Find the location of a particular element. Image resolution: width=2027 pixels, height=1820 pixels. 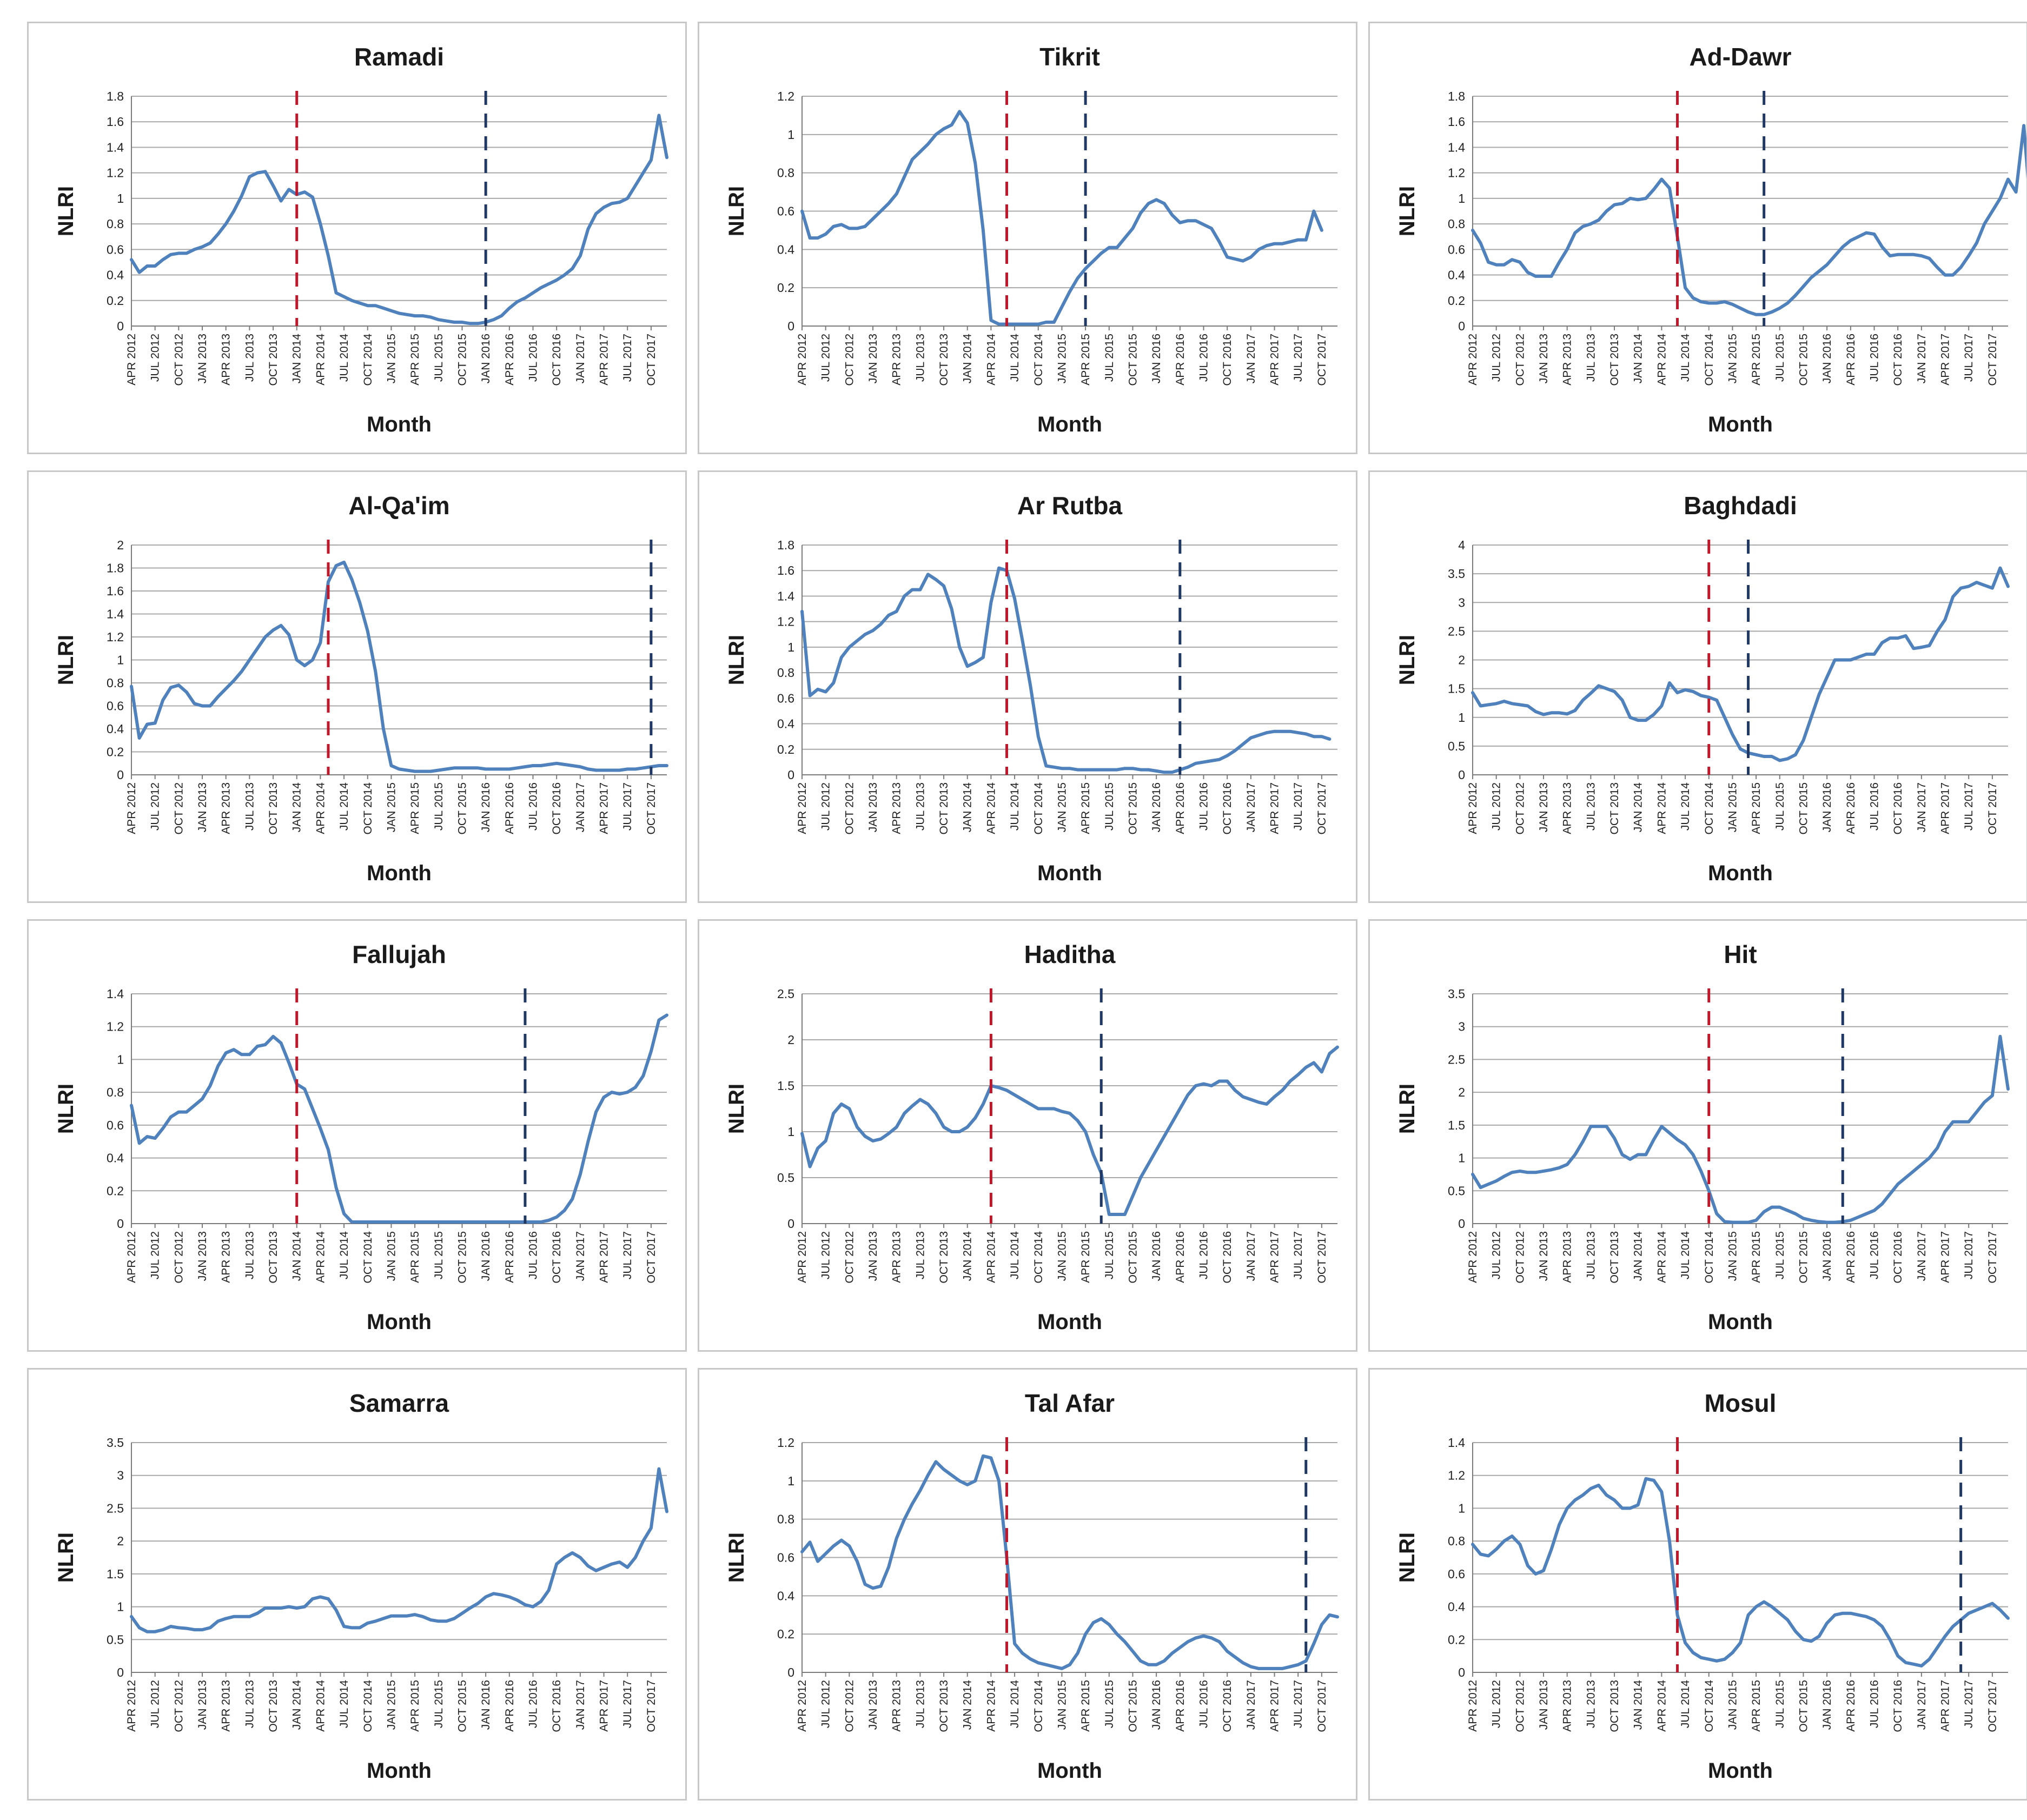

x-tick-label: JAN 2016 is located at coordinates (486, 807).